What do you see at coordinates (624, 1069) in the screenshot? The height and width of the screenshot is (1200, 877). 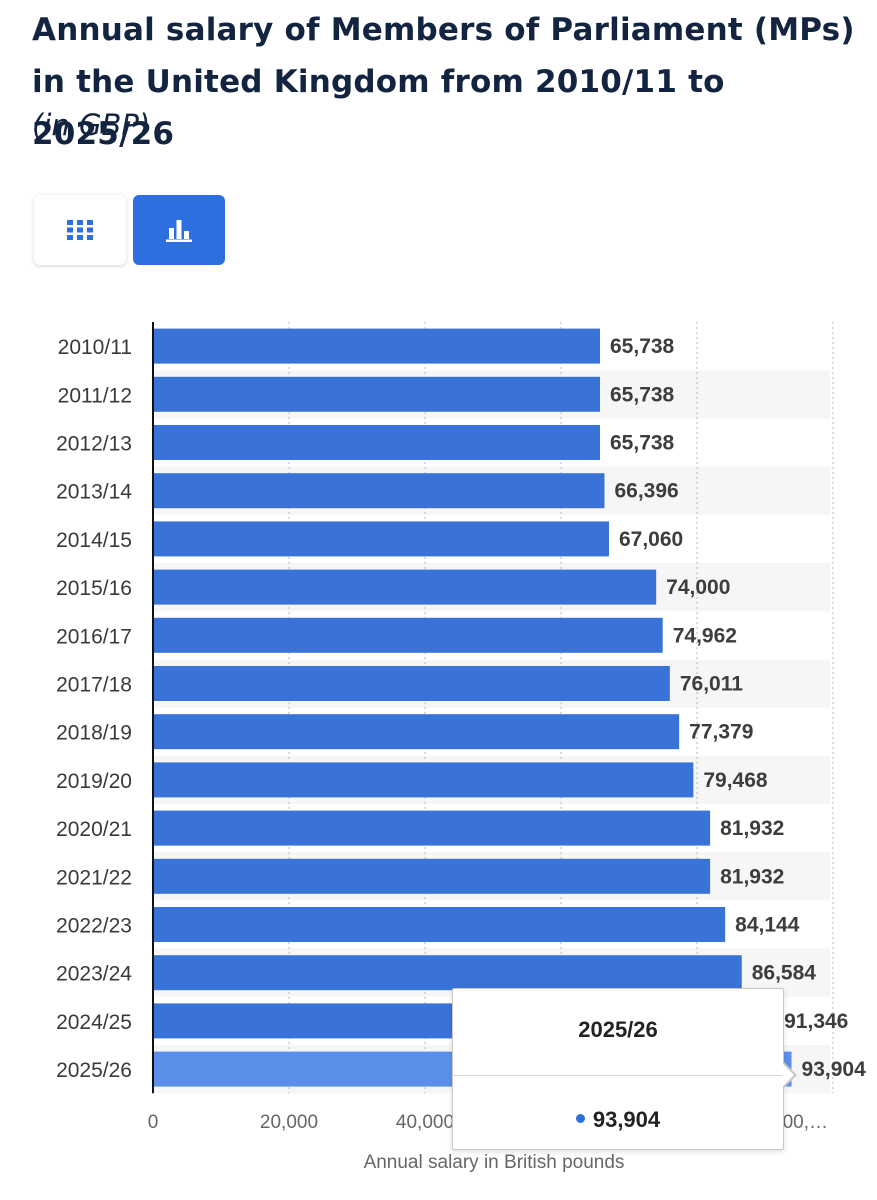 I see `tooltip: 2025/26 93,904` at bounding box center [624, 1069].